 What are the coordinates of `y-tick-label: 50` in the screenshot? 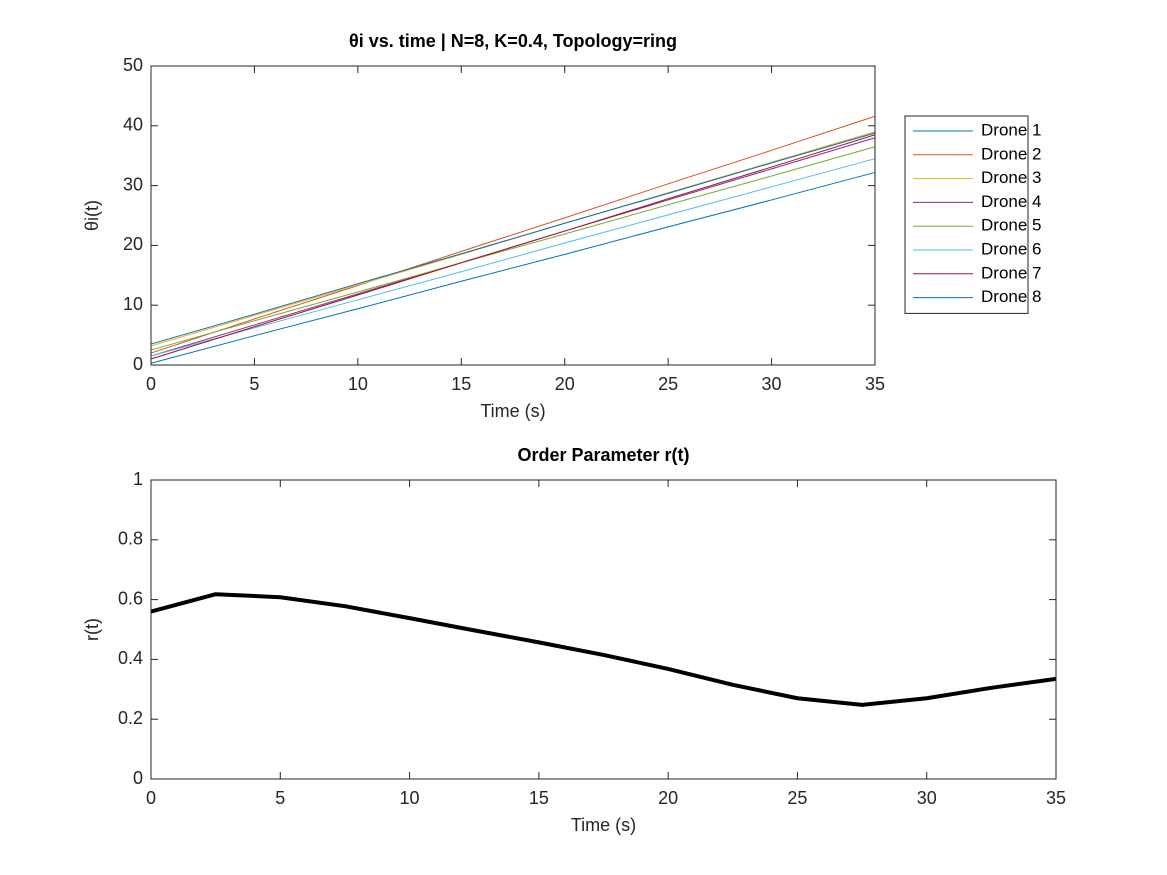 It's located at (133, 65).